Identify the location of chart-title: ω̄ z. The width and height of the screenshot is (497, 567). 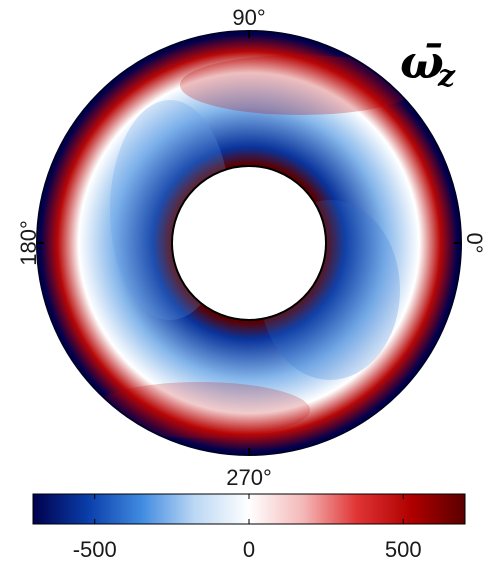
(428, 64).